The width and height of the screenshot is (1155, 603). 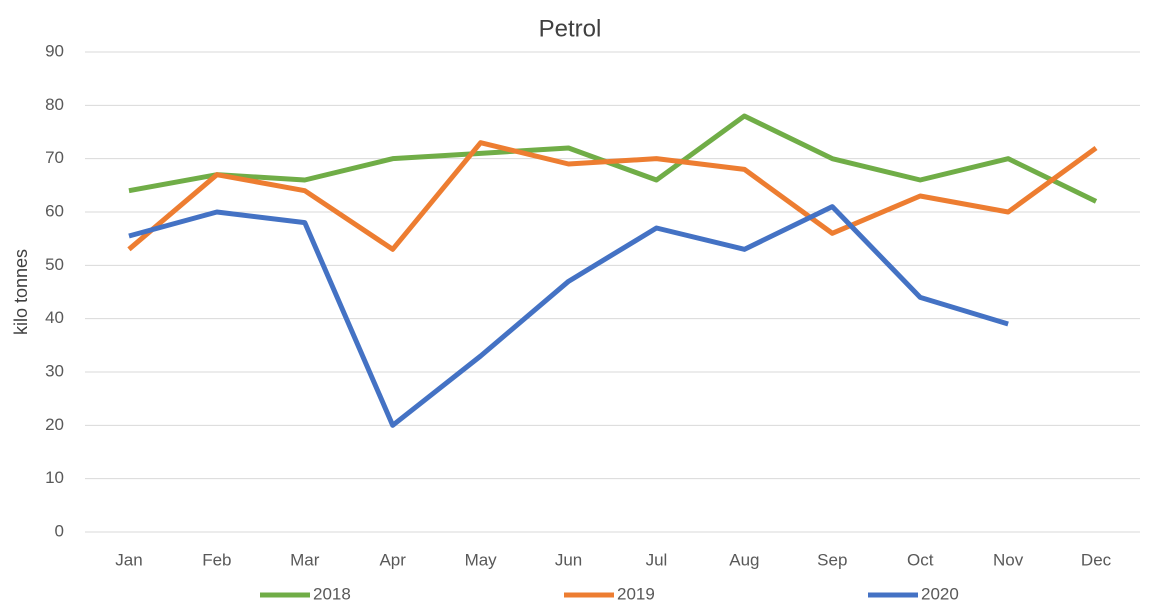 What do you see at coordinates (54, 210) in the screenshot?
I see `y-tick-label: 60` at bounding box center [54, 210].